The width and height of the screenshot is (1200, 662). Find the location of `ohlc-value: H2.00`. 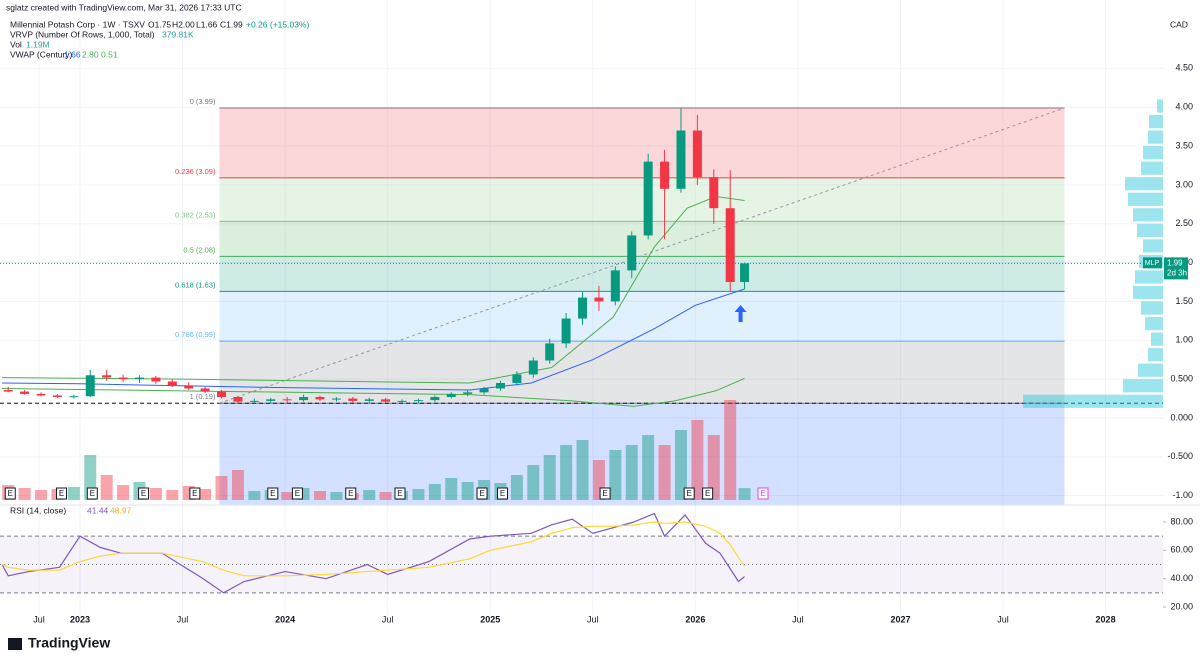

ohlc-value: H2.00 is located at coordinates (183, 24).